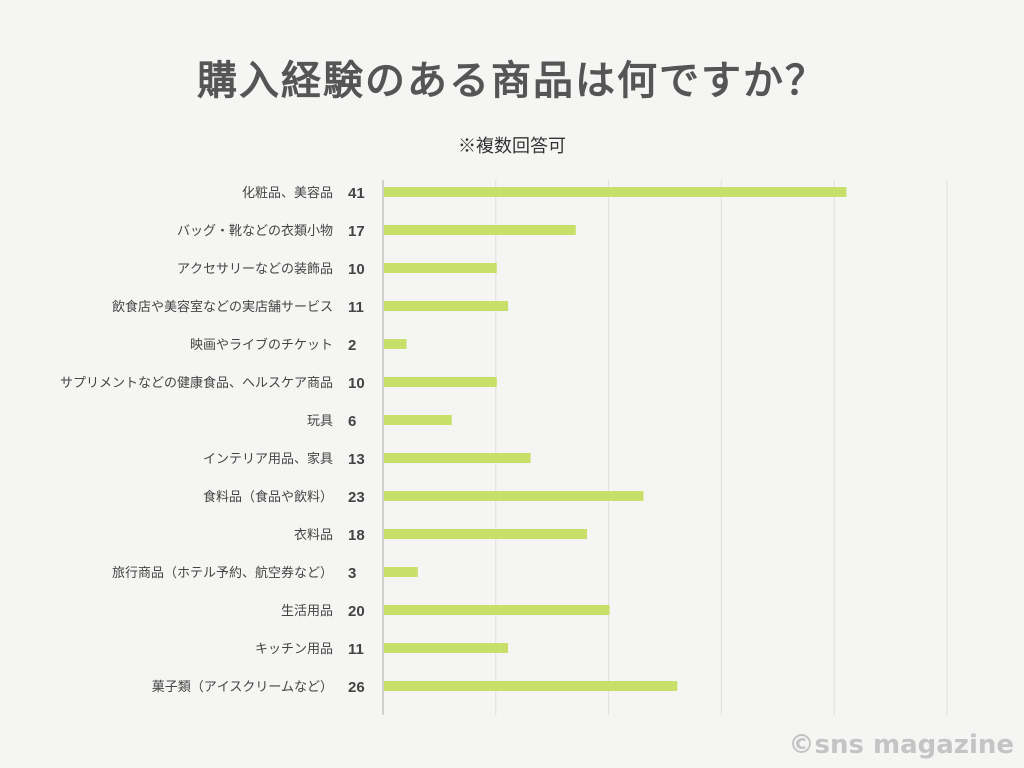 The image size is (1024, 768). I want to click on category-label: アクセサリーなどの装飾品, so click(255, 269).